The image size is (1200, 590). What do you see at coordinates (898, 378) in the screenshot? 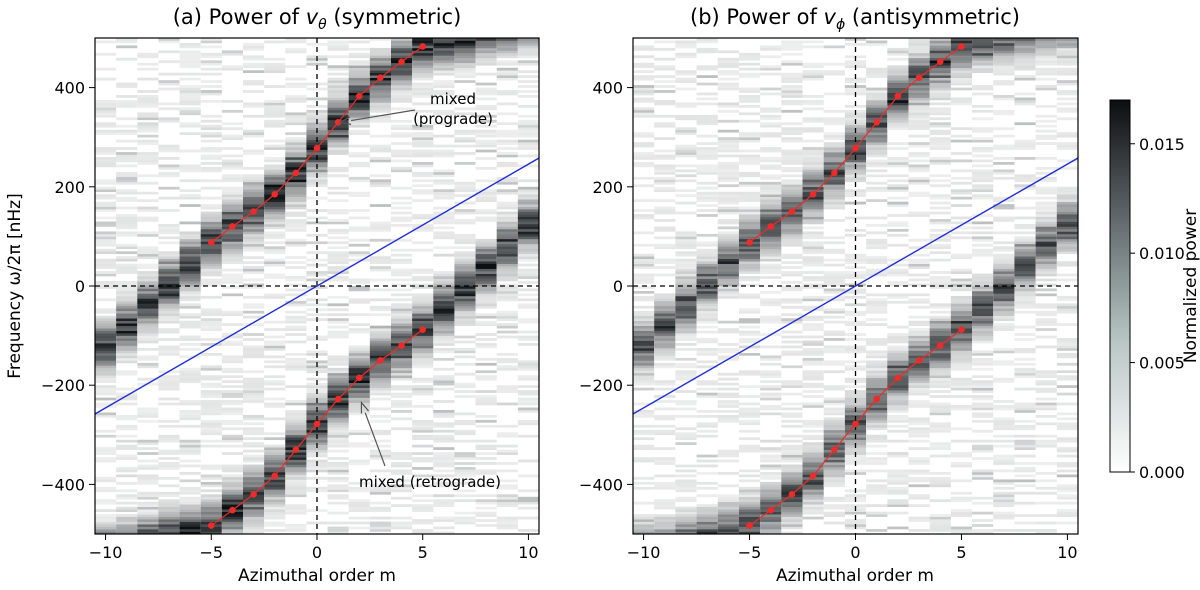
I see `retrograde-point` at bounding box center [898, 378].